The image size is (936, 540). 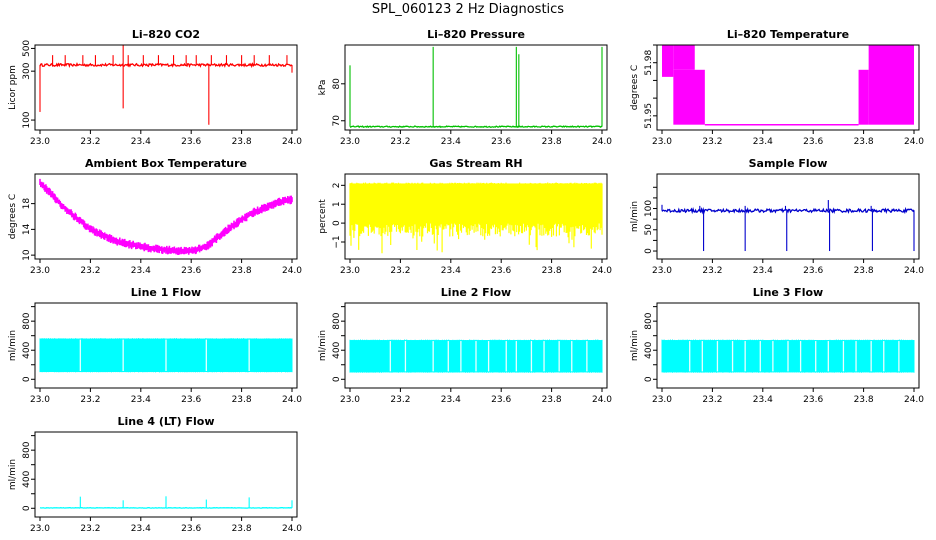 What do you see at coordinates (27, 119) in the screenshot?
I see `ytick-label-0: 100` at bounding box center [27, 119].